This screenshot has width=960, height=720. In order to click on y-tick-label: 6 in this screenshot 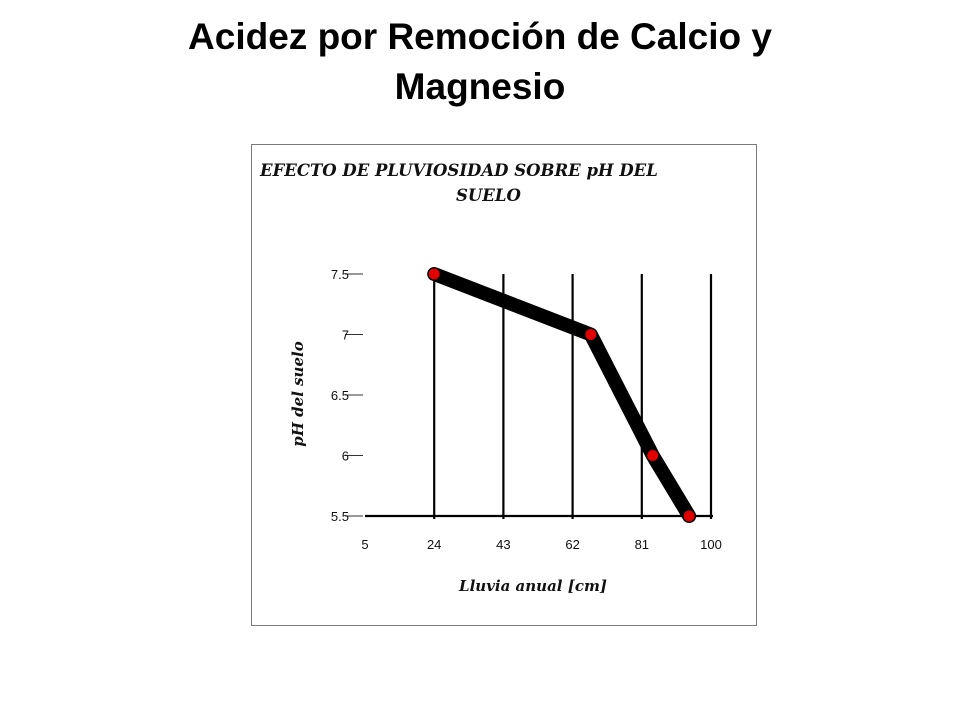, I will do `click(345, 456)`.